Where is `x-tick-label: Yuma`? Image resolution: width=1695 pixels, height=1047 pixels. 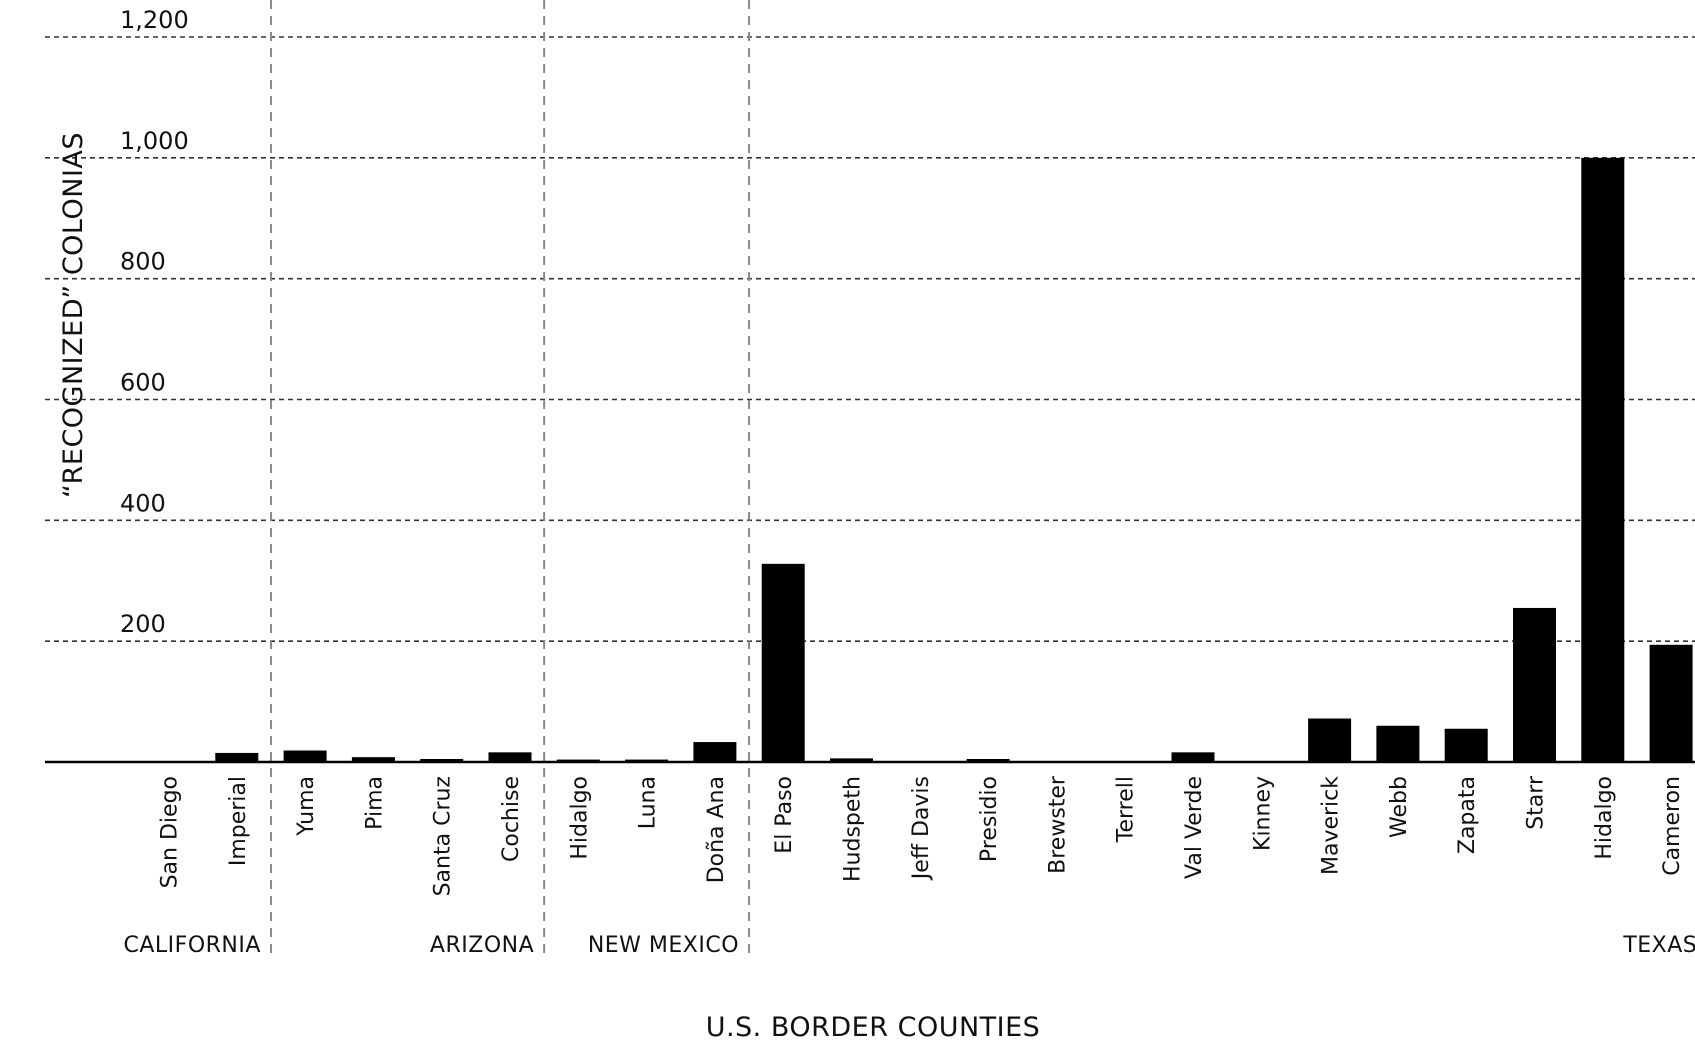 x-tick-label: Yuma is located at coordinates (306, 806).